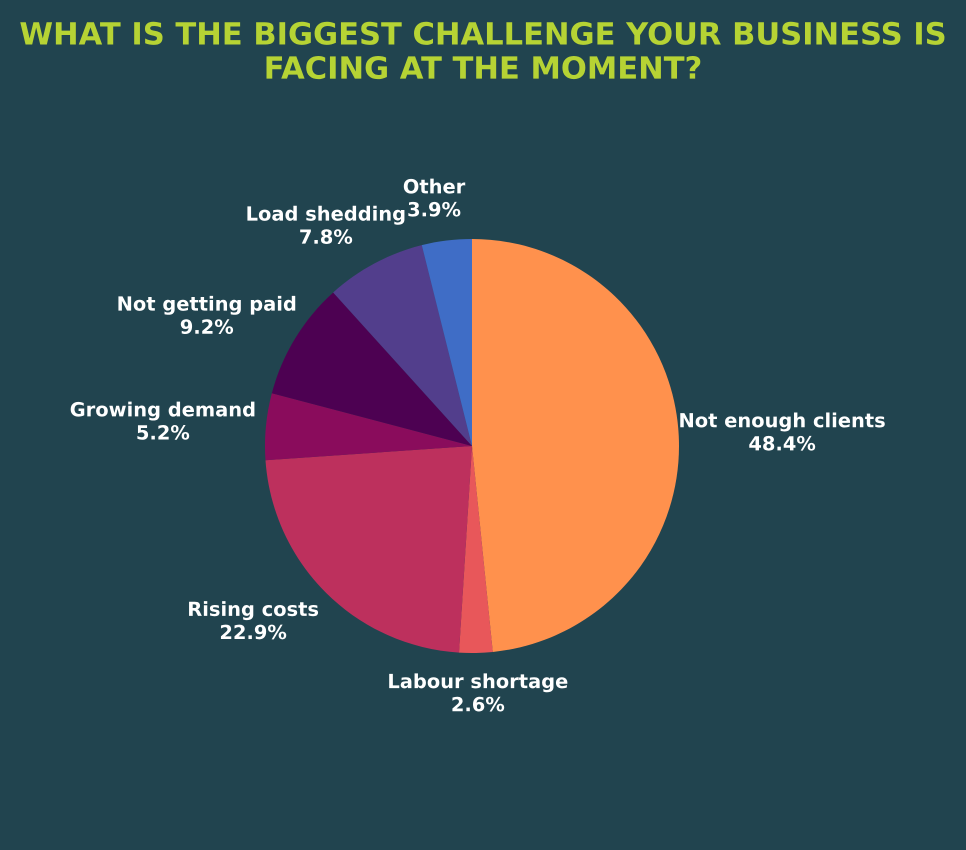  Describe the element at coordinates (435, 186) in the screenshot. I see `slice-label: Other` at that location.